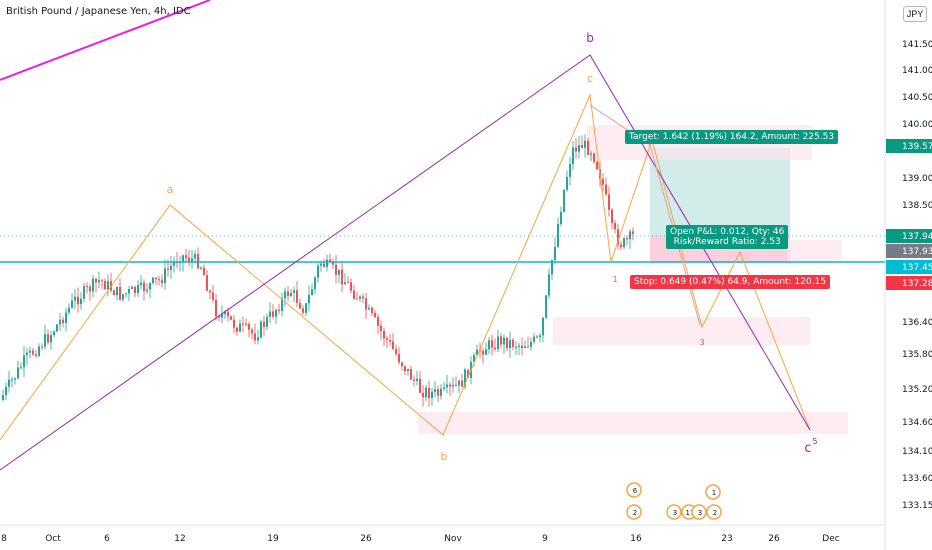 The height and width of the screenshot is (550, 932). What do you see at coordinates (714, 493) in the screenshot?
I see `event-marker-label: 1` at bounding box center [714, 493].